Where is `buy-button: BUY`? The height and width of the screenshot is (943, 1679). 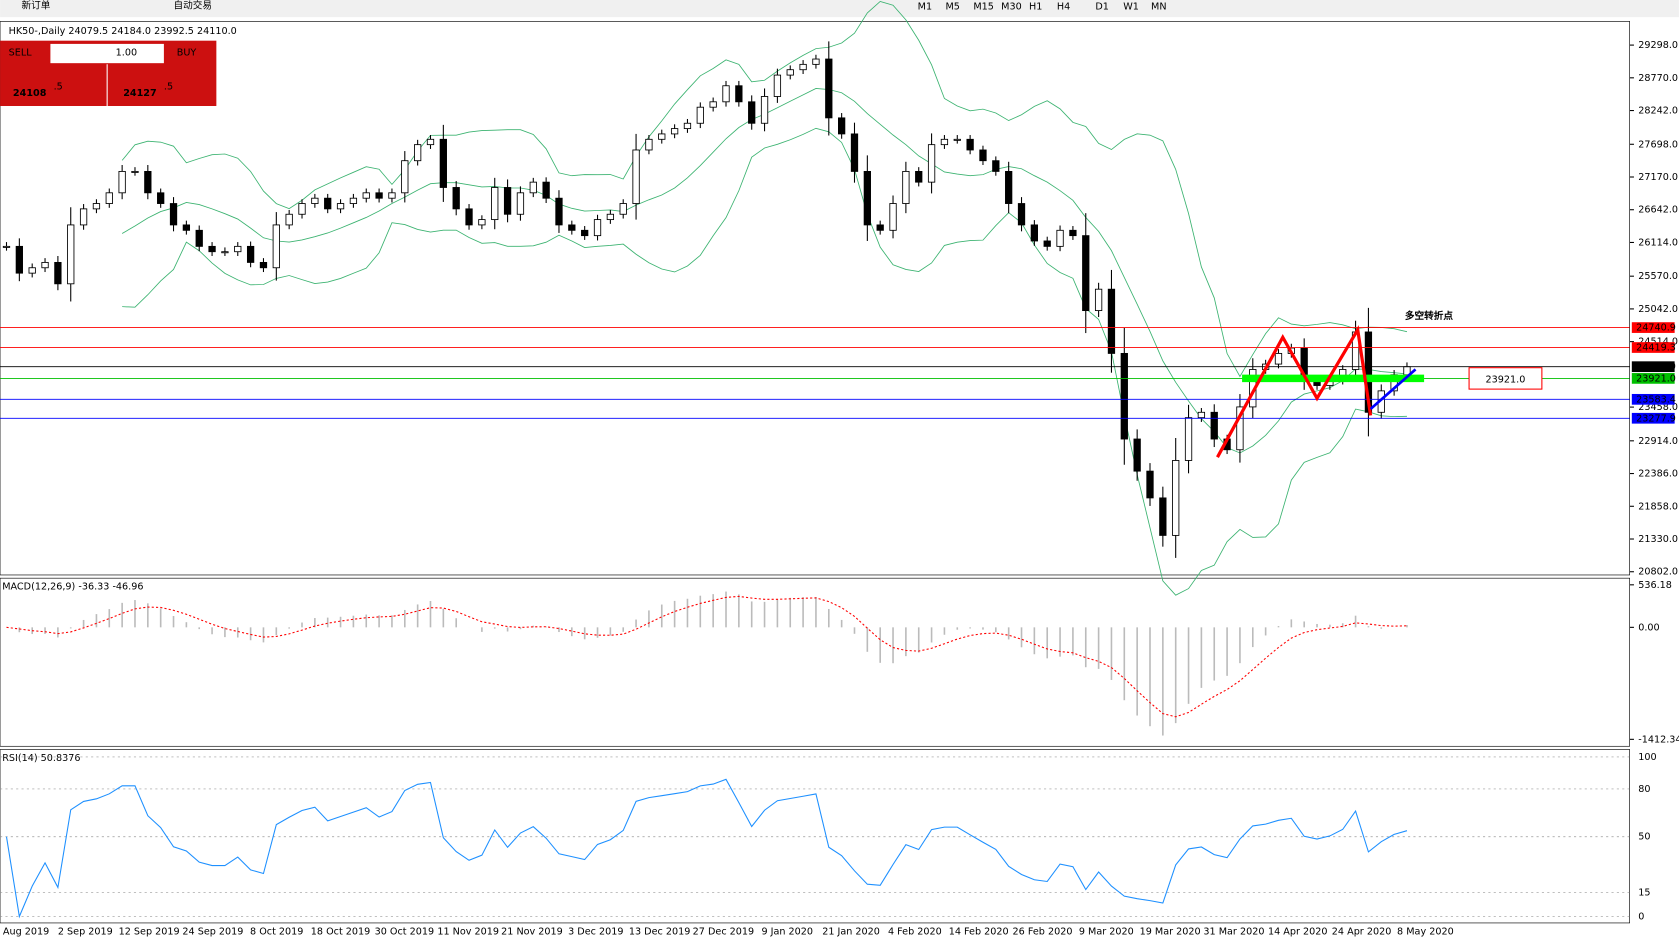 buy-button: BUY is located at coordinates (187, 52).